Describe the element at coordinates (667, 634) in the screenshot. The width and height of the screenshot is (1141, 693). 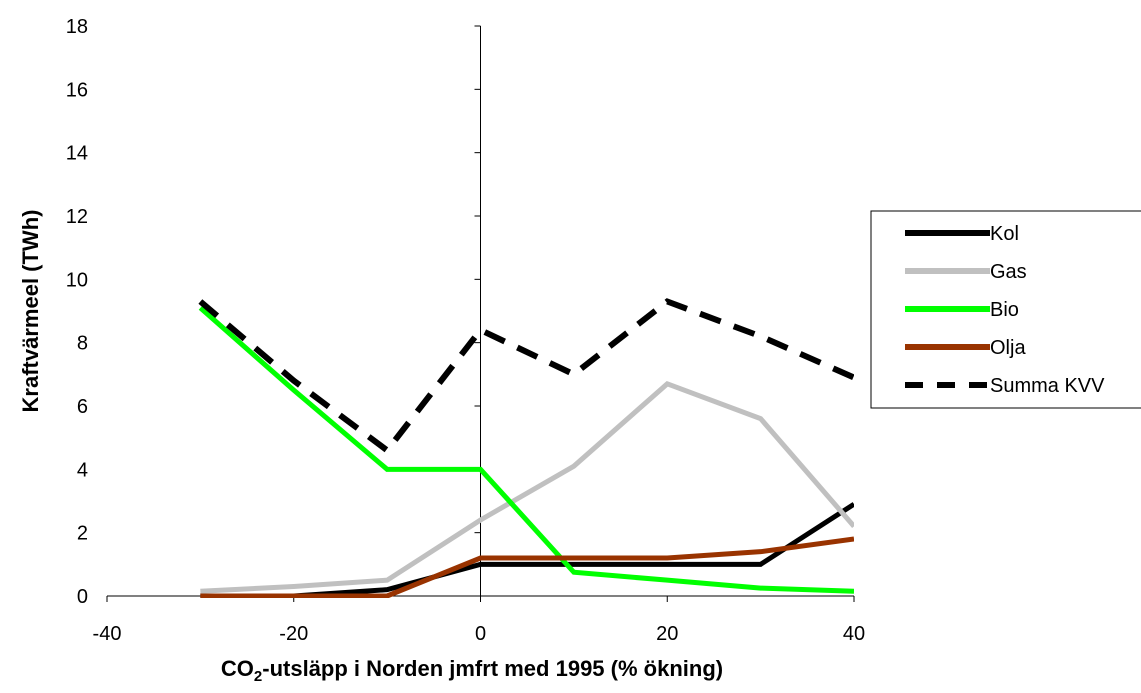
I see `x-tick-label: 20` at that location.